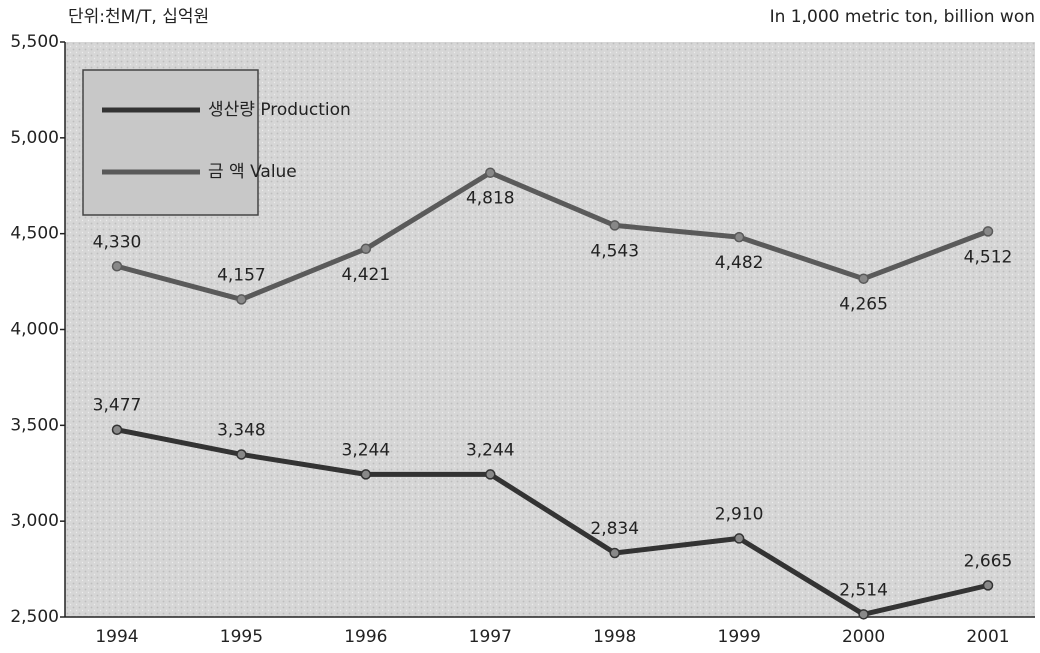 This screenshot has height=653, width=1040. What do you see at coordinates (34, 425) in the screenshot?
I see `y-tick-label: 3,500` at bounding box center [34, 425].